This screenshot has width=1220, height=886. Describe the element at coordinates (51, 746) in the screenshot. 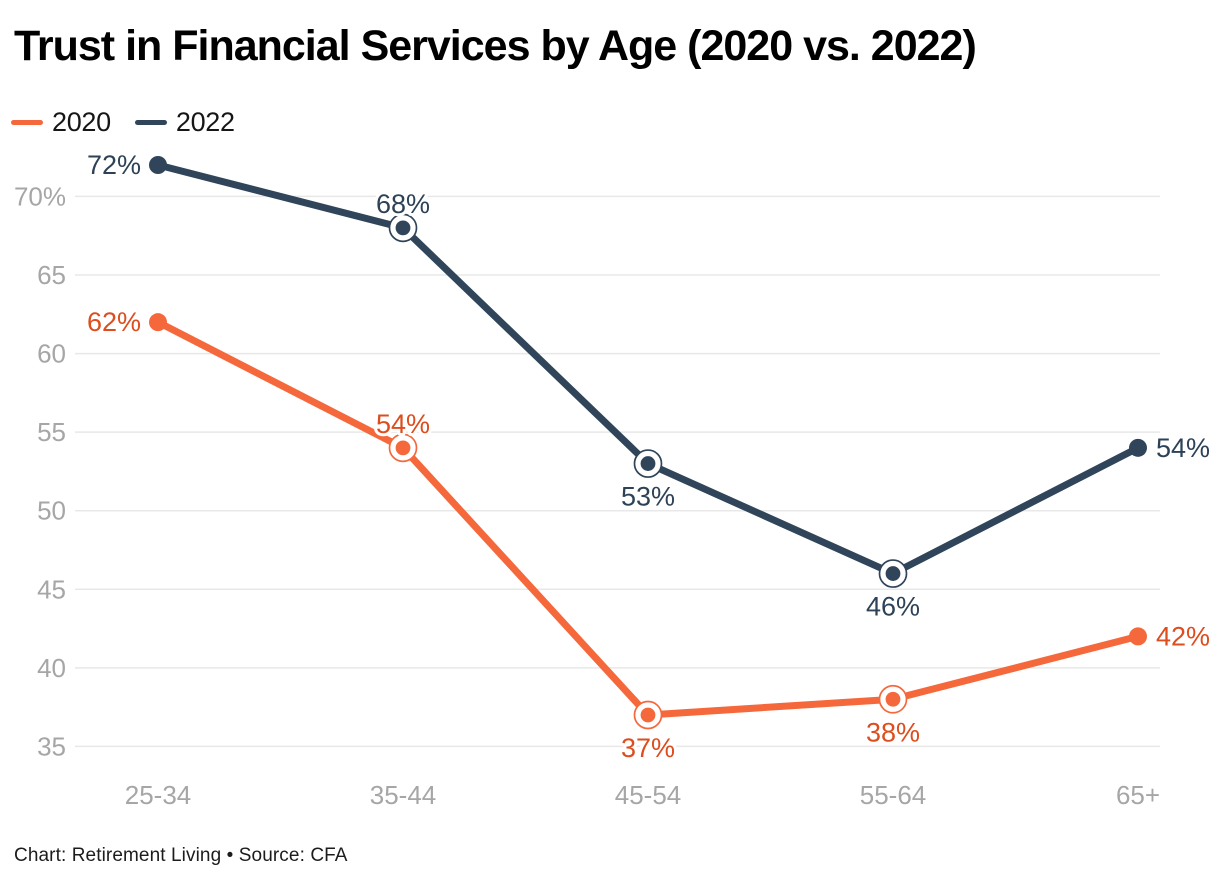

I see `y-tick-label: 35` at that location.